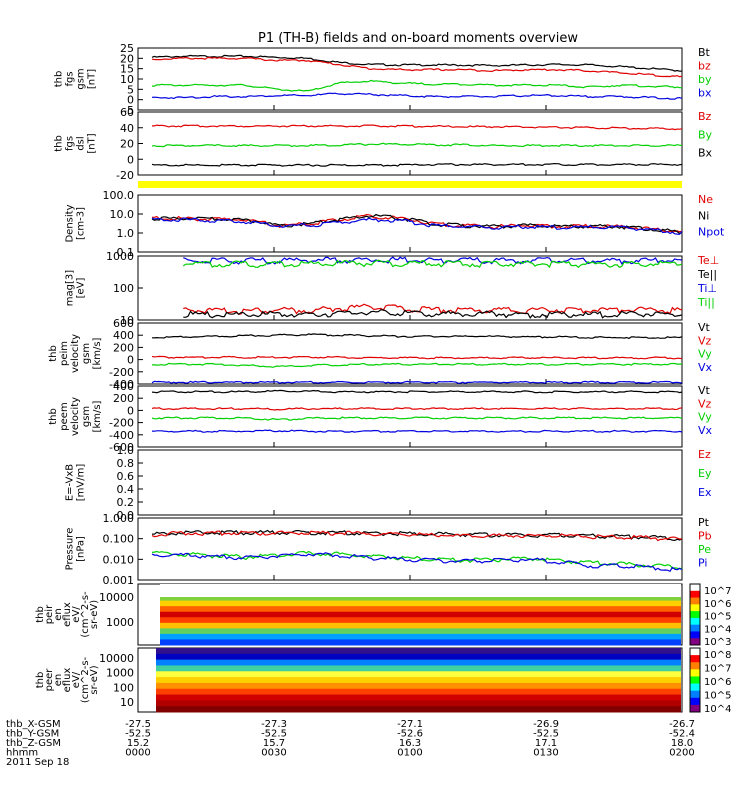  Describe the element at coordinates (126, 463) in the screenshot. I see `ytick-label: 0.8` at that location.